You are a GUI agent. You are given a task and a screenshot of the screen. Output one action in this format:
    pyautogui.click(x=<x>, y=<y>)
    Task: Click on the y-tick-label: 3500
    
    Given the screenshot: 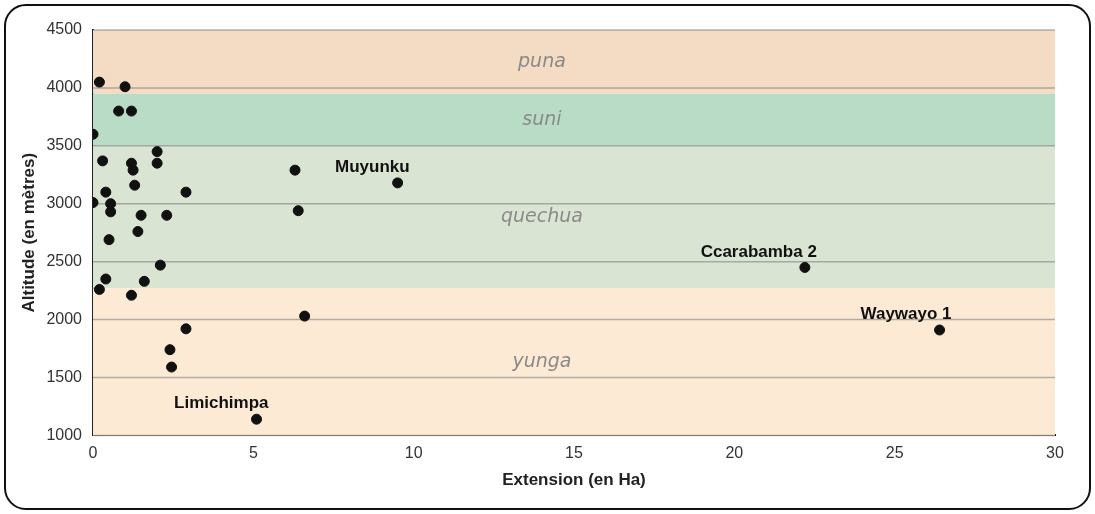 What is the action you would take?
    pyautogui.click(x=64, y=145)
    